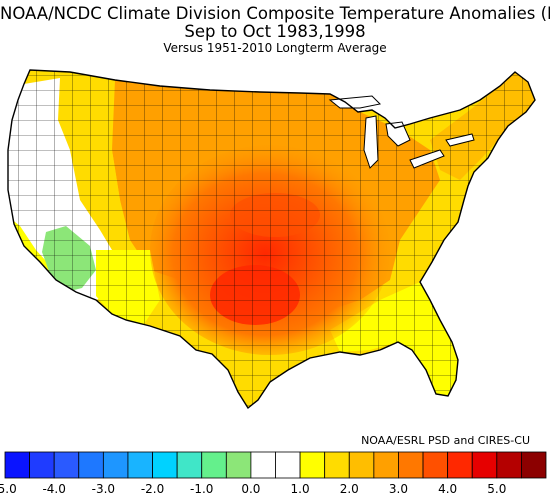 The height and width of the screenshot is (497, 550). I want to click on legend-tick-label: 1.0, so click(300, 489).